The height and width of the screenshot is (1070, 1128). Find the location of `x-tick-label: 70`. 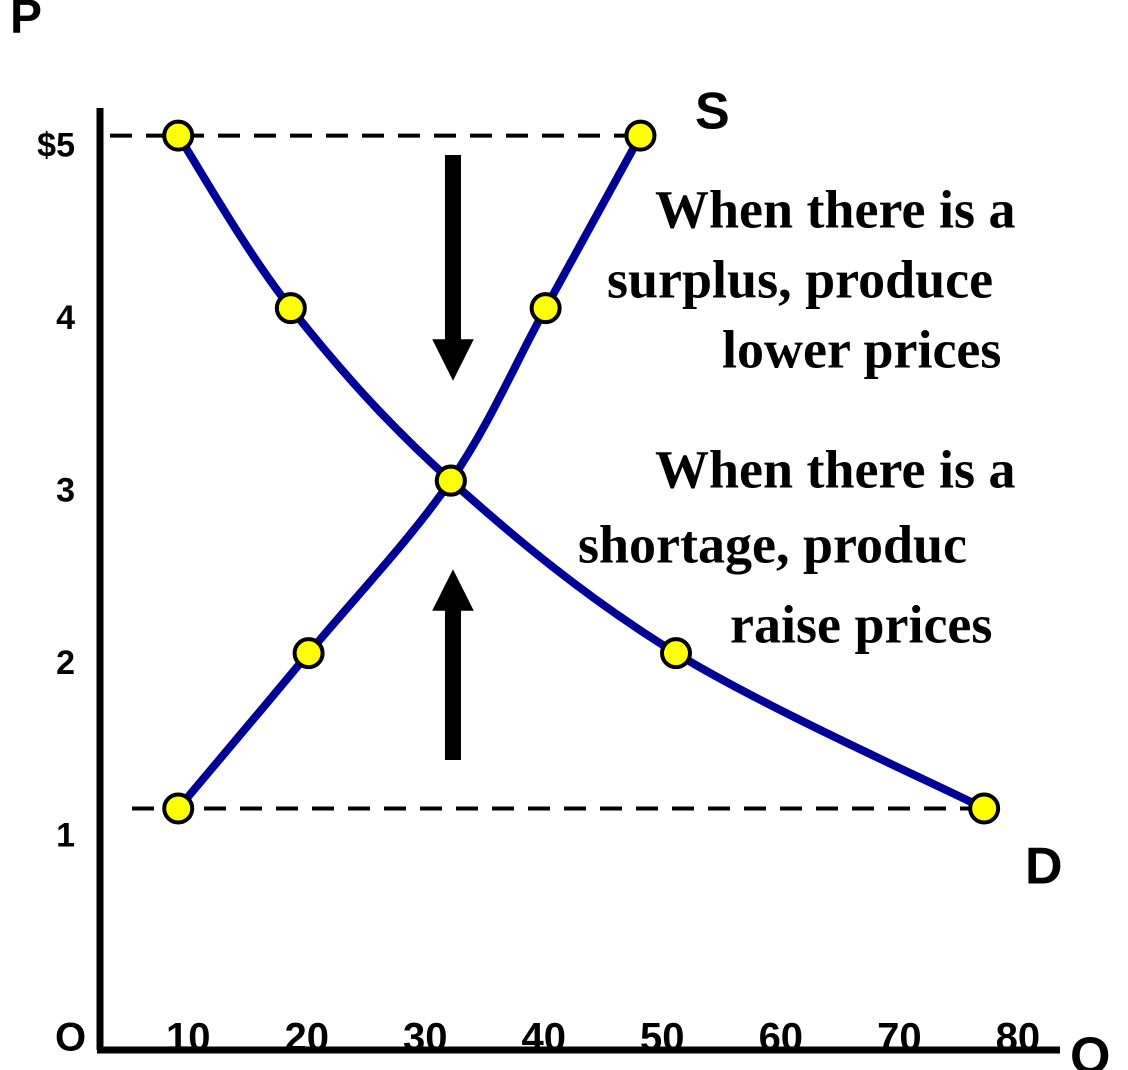

x-tick-label: 70 is located at coordinates (899, 1038).